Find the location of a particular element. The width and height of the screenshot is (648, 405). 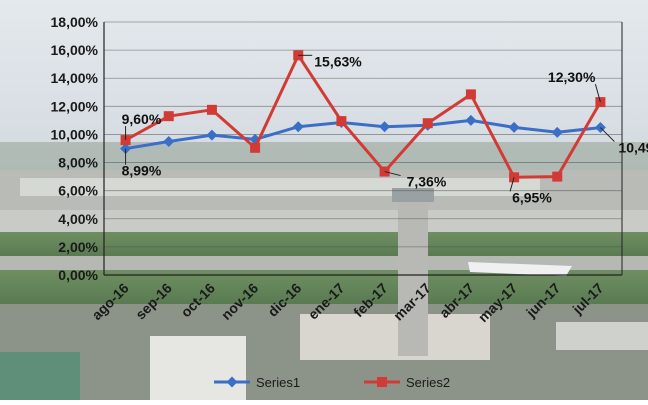

y-tick-label: 2,00% is located at coordinates (78, 247).